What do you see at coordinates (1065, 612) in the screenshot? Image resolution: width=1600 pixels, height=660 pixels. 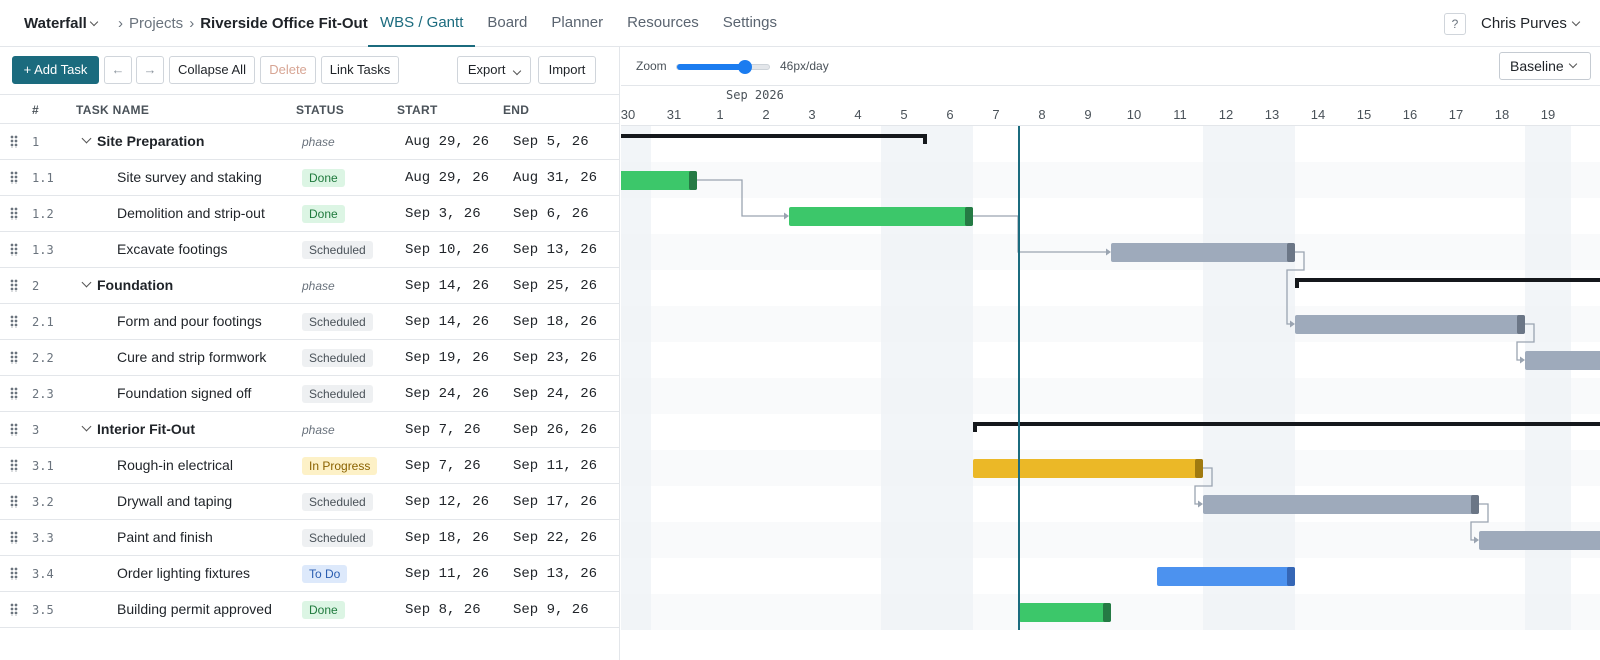 I see `task-bar` at bounding box center [1065, 612].